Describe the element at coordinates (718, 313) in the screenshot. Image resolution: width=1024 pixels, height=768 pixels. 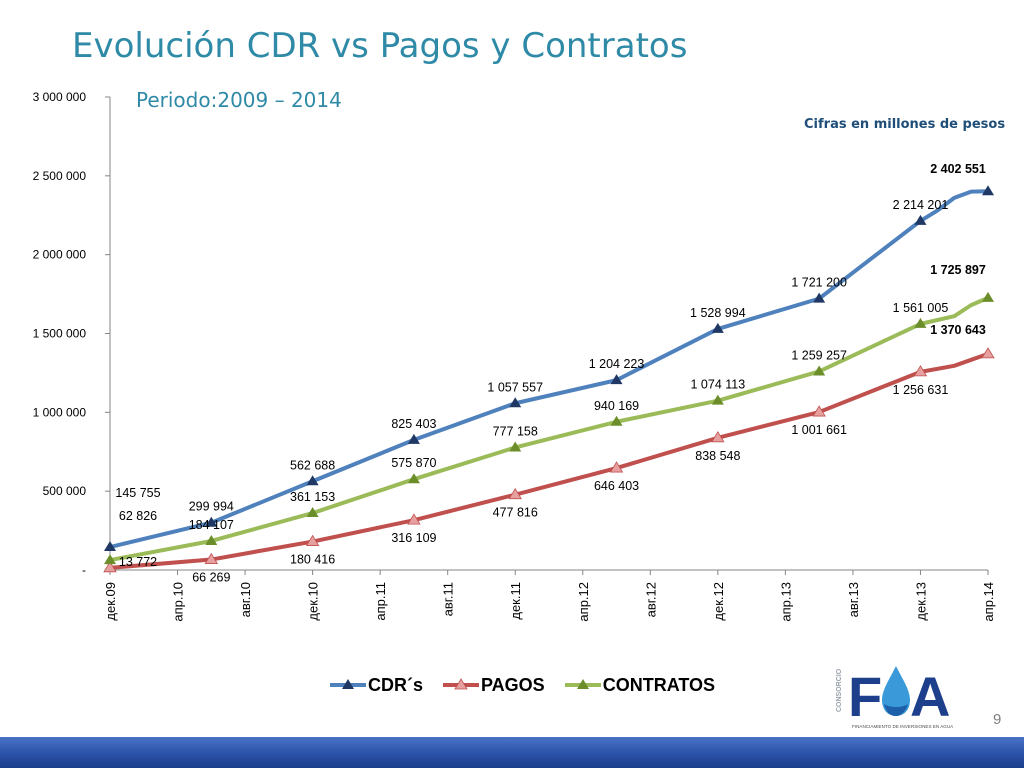
I see `data-label-cdrs: 1 528 994` at that location.